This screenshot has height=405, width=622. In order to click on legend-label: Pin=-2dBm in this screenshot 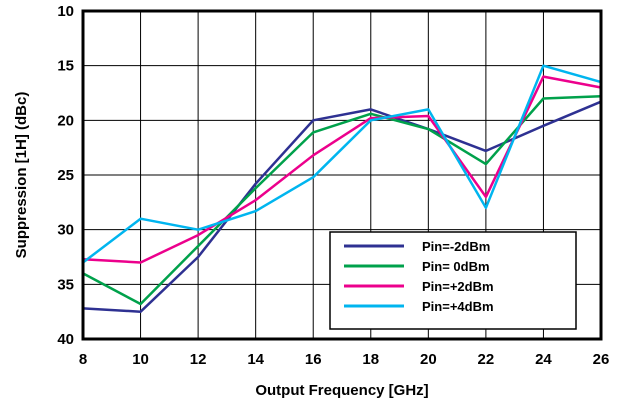, I will do `click(456, 246)`.